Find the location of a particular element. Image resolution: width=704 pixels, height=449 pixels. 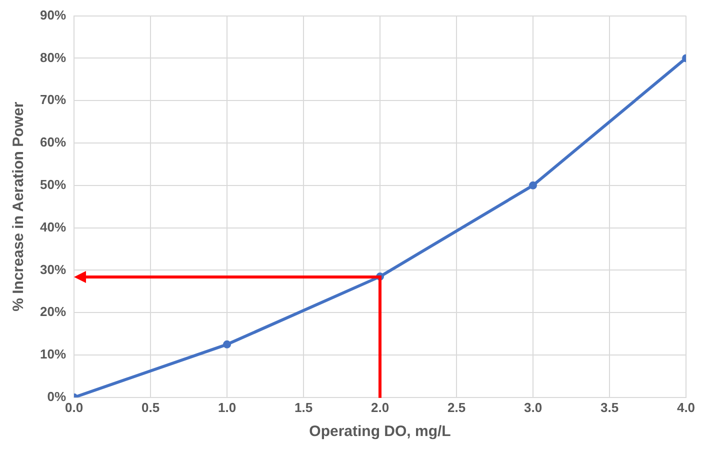

y-axis-title: % Increase in Aeration Power is located at coordinates (19, 207).